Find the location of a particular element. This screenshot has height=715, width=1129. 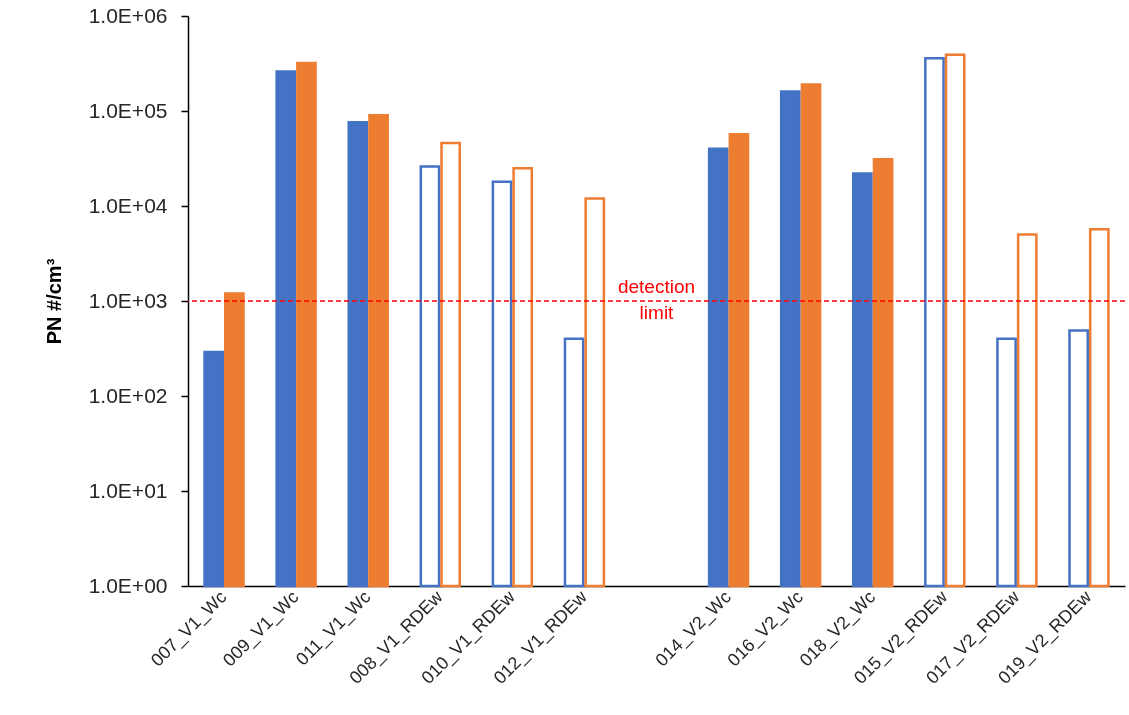

y-tick-label: 1.0E+06 is located at coordinates (128, 15).